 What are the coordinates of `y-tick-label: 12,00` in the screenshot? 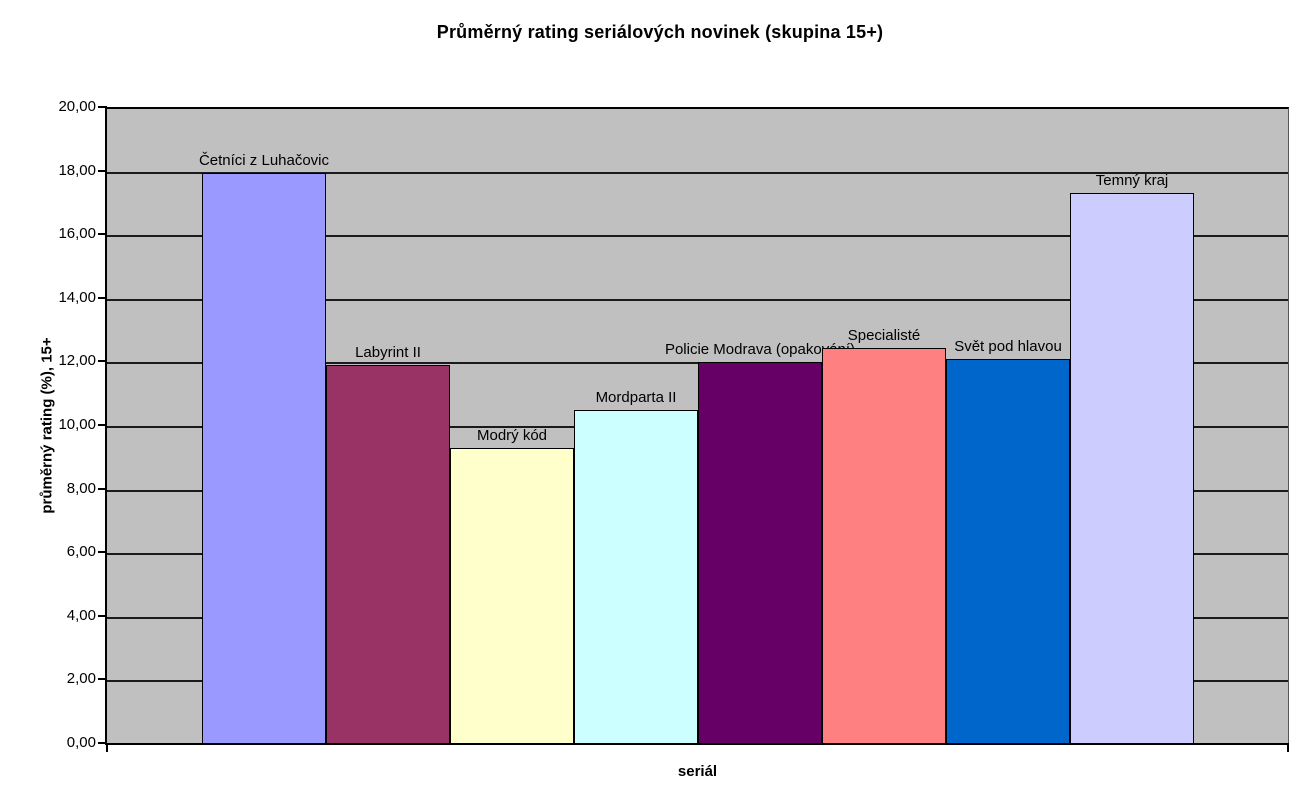 It's located at (77, 361).